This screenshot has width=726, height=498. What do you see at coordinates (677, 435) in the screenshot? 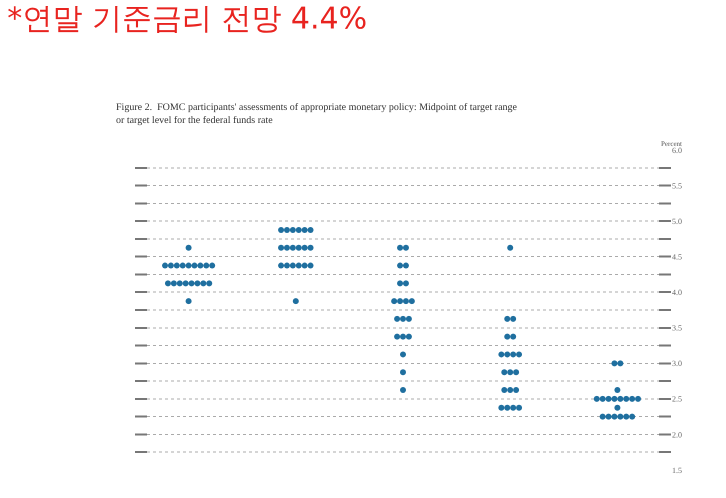
I see `y-tick-label: 2.0` at bounding box center [677, 435].